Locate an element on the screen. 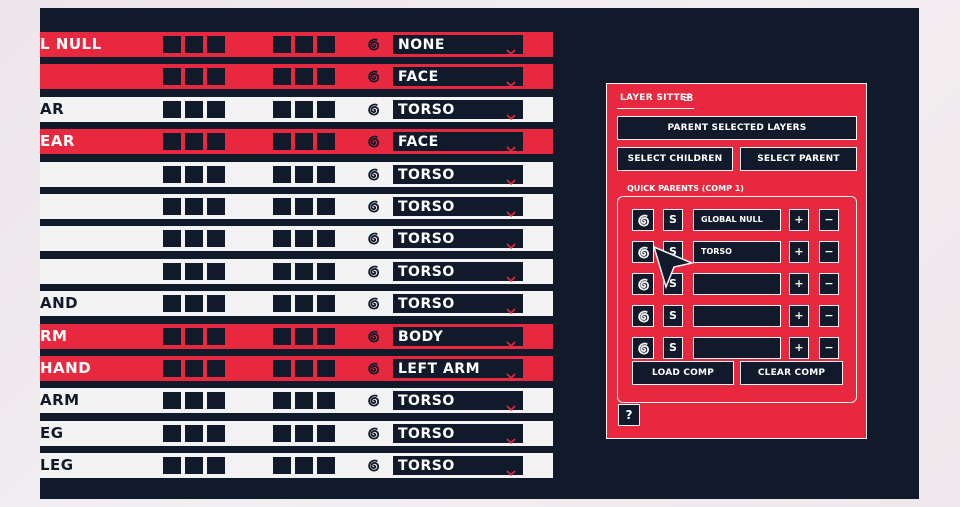  quick-parent-name-field: TORSO is located at coordinates (737, 252).